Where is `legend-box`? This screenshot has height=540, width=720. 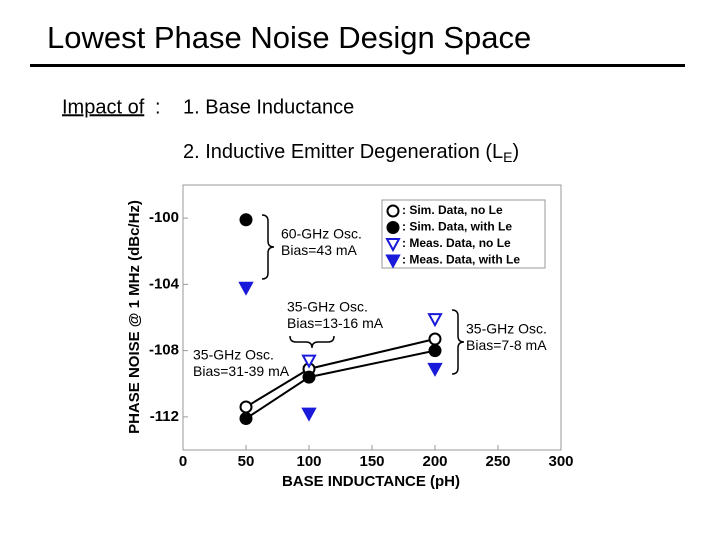
legend-box is located at coordinates (463, 234).